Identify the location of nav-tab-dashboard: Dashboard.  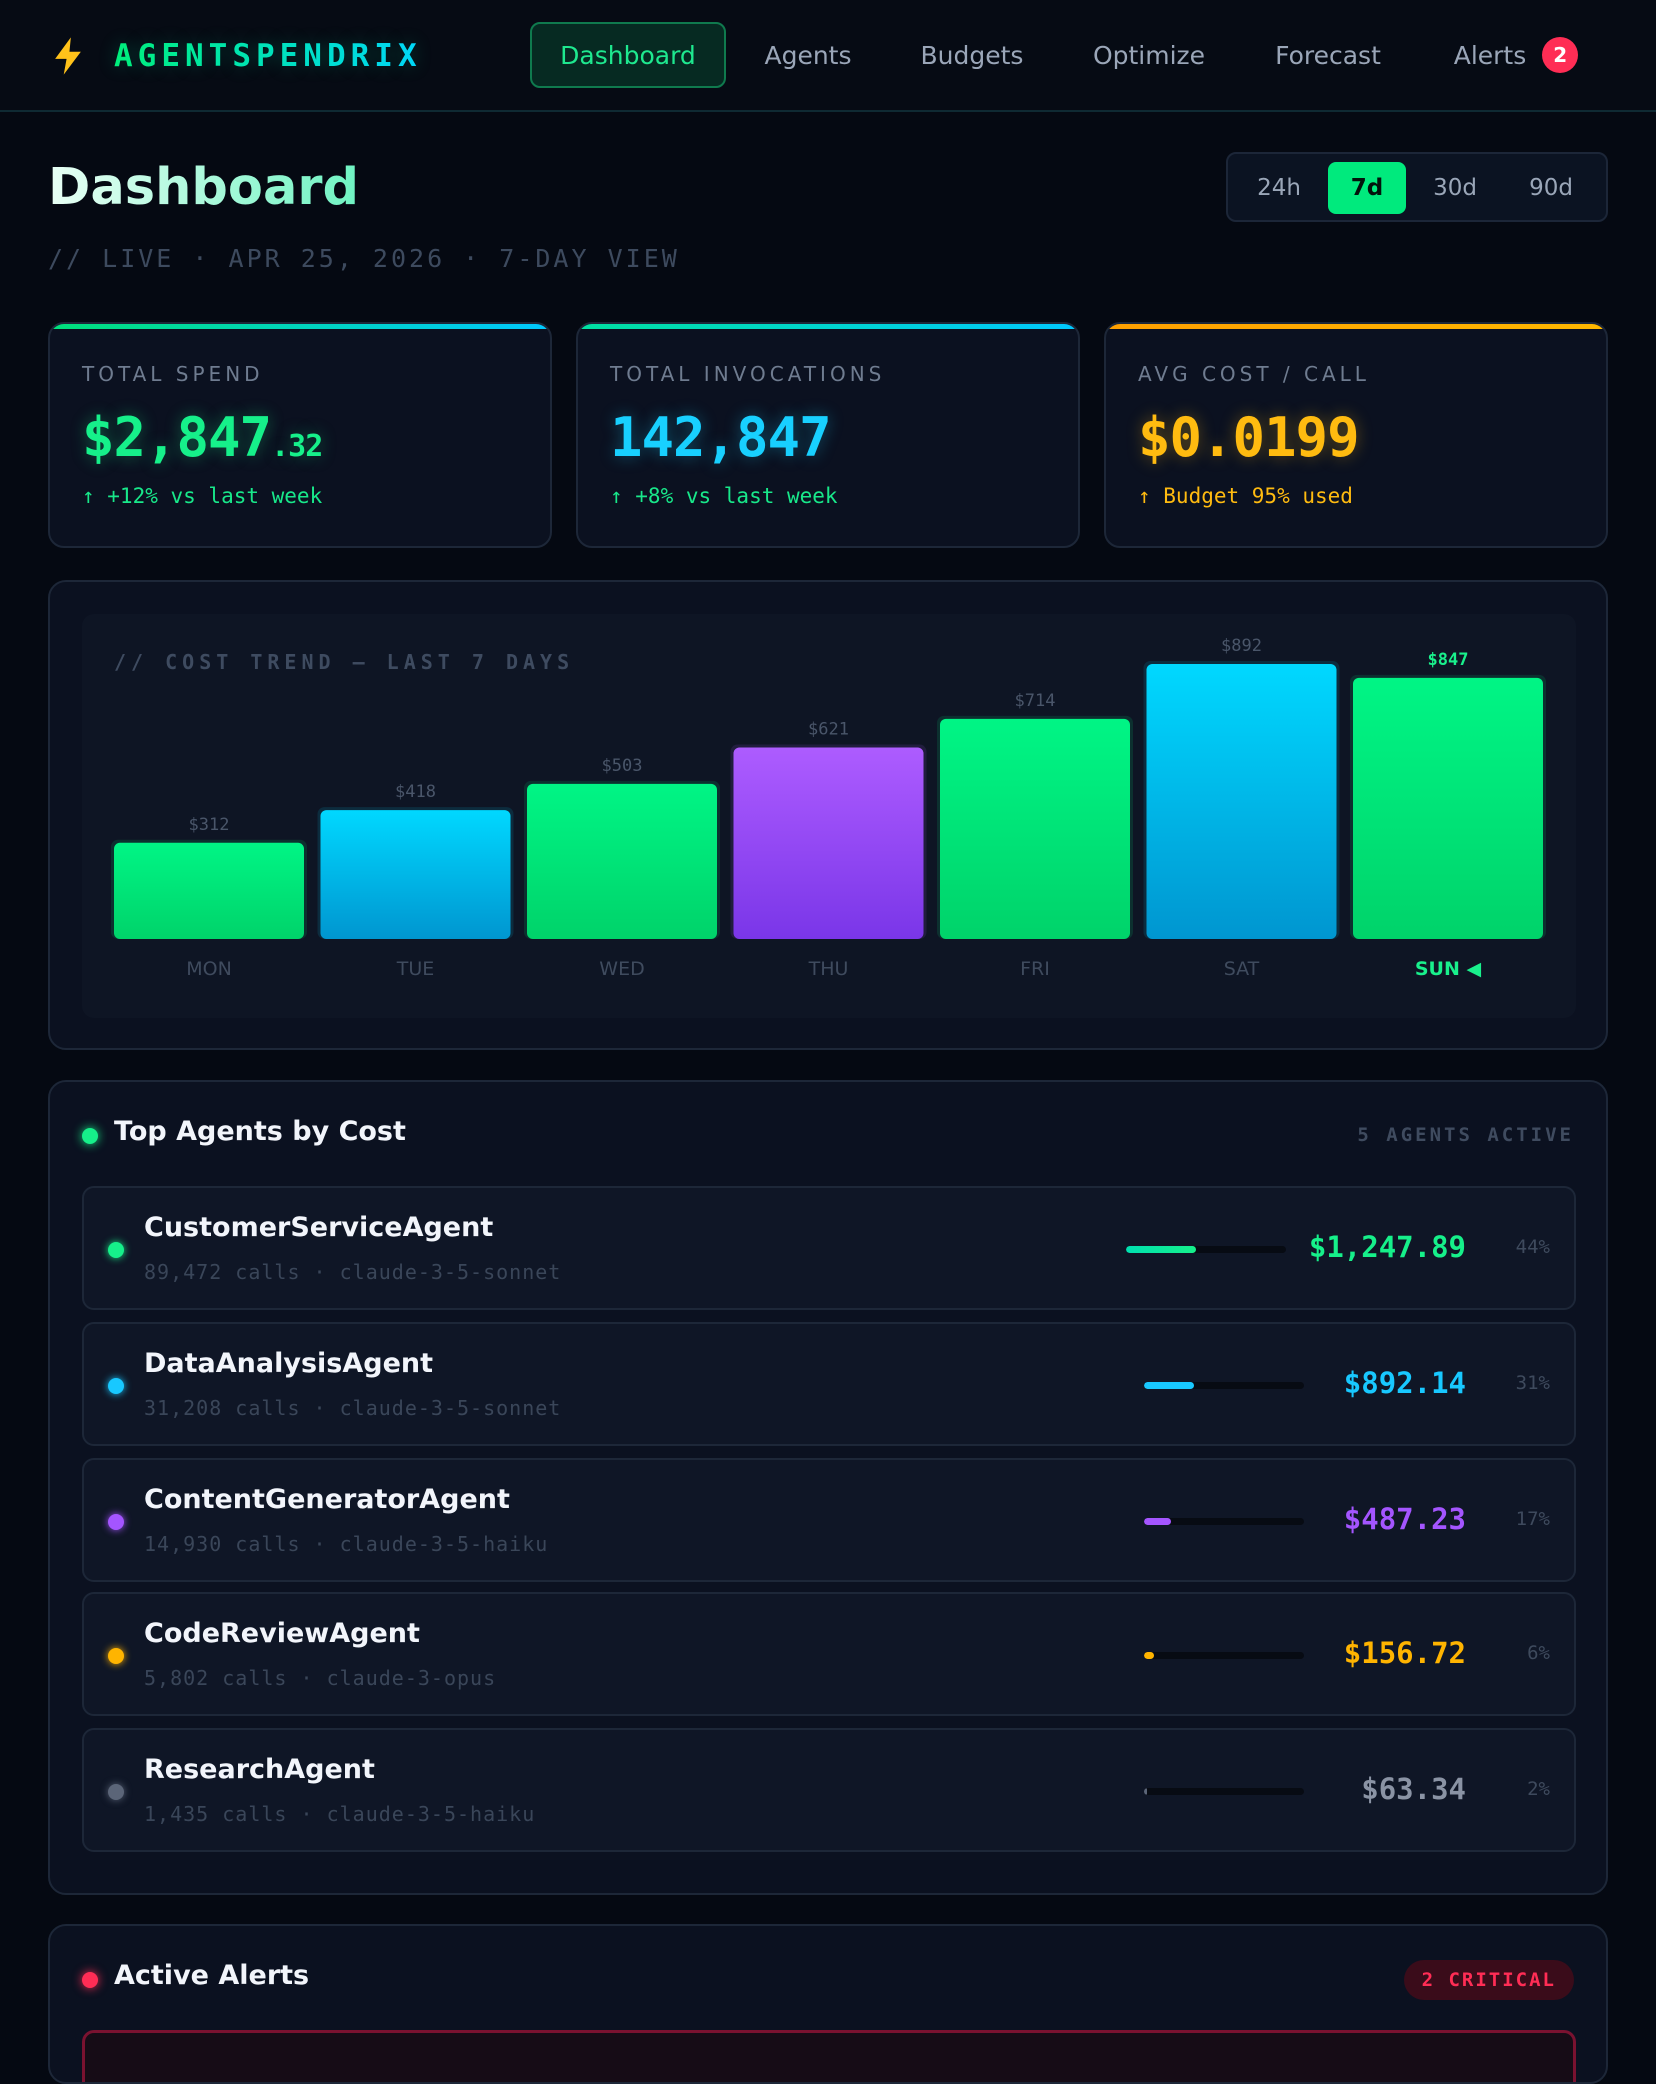
(628, 55).